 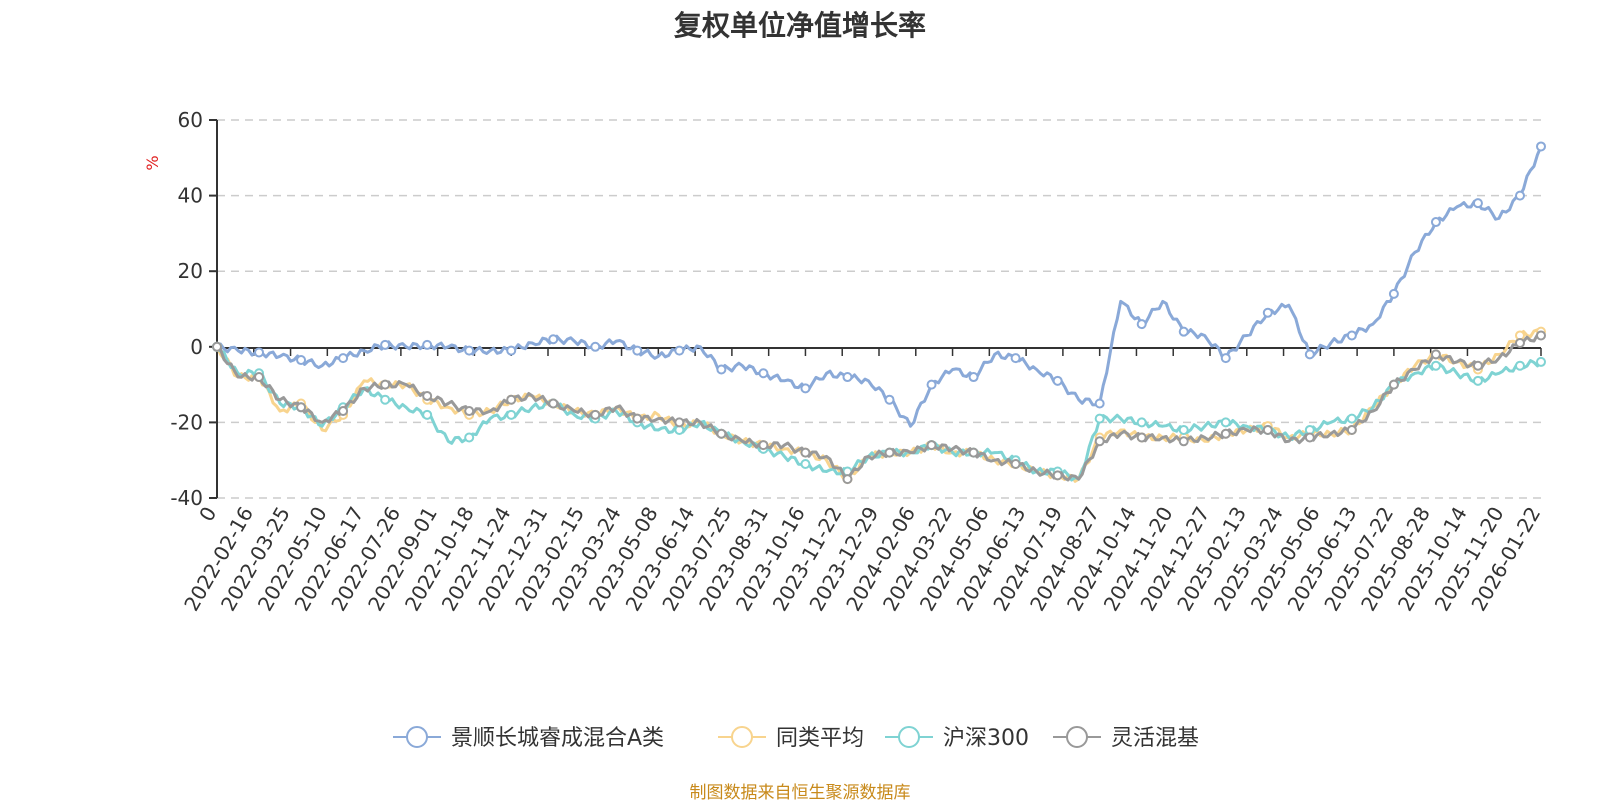 I want to click on legend-label: 同类平均, so click(x=820, y=738).